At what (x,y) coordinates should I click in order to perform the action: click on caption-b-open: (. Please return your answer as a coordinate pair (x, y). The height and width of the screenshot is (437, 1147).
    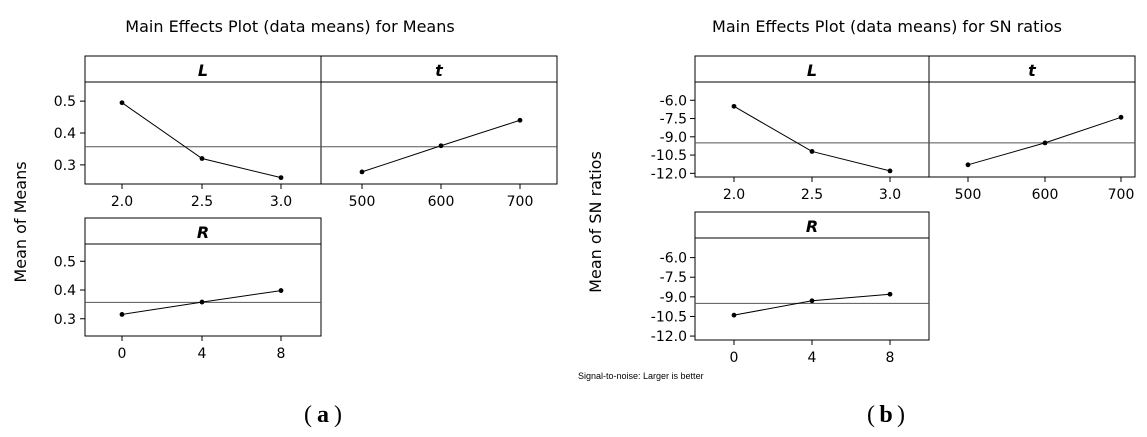
    Looking at the image, I should click on (871, 415).